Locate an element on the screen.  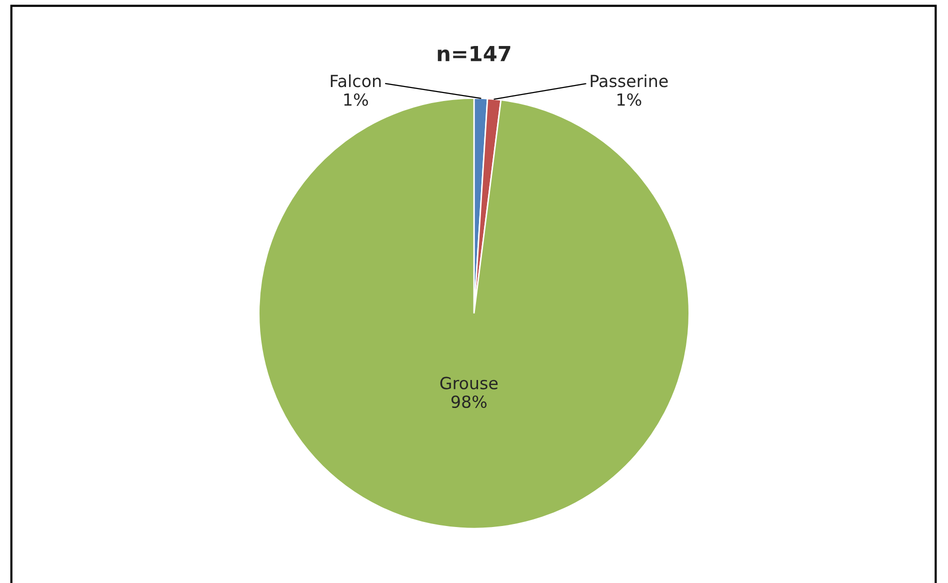
slice-label: Falcon is located at coordinates (355, 81).